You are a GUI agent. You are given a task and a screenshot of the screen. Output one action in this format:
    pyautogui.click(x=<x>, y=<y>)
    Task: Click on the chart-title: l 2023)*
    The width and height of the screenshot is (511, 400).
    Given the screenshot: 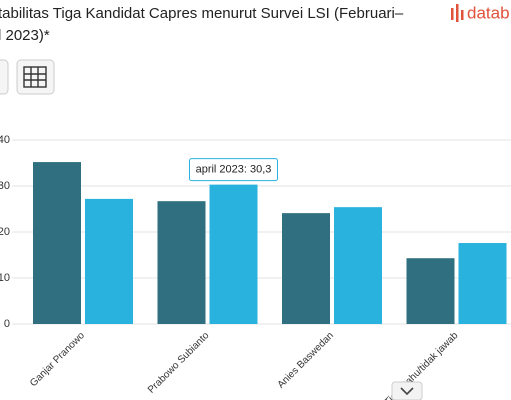 What is the action you would take?
    pyautogui.click(x=25, y=35)
    